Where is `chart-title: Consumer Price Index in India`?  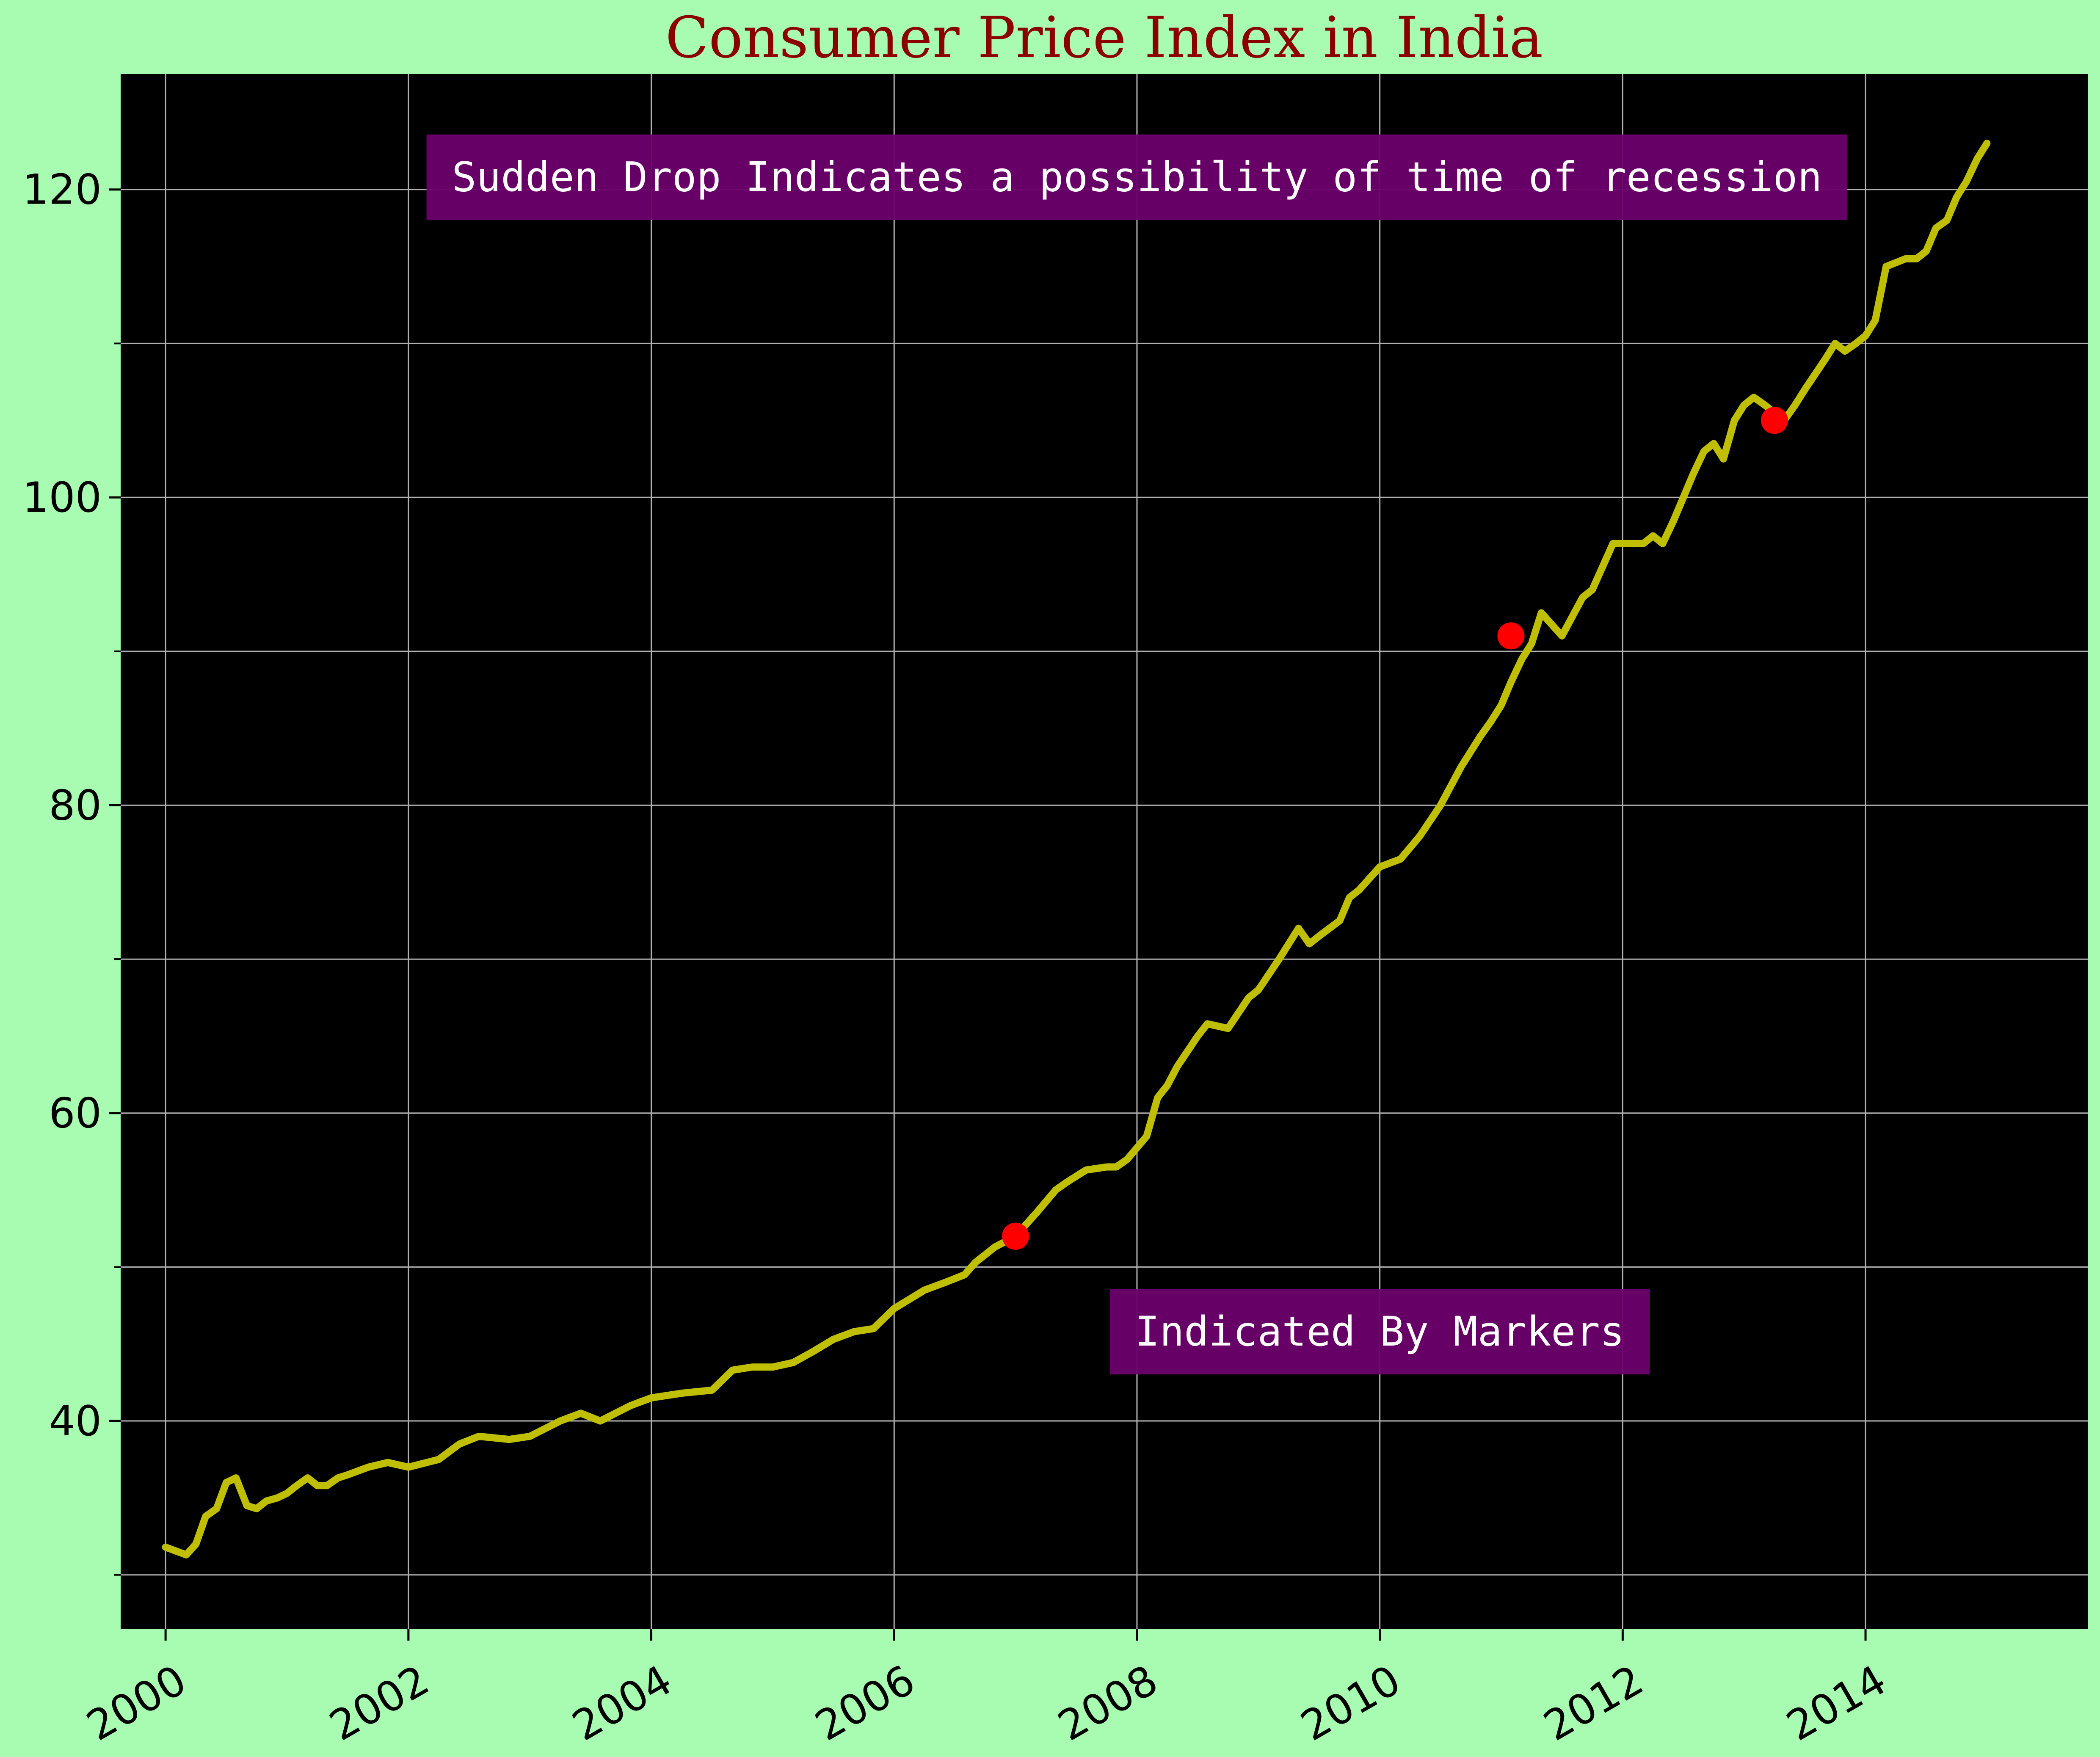
chart-title: Consumer Price Index in India is located at coordinates (1104, 38).